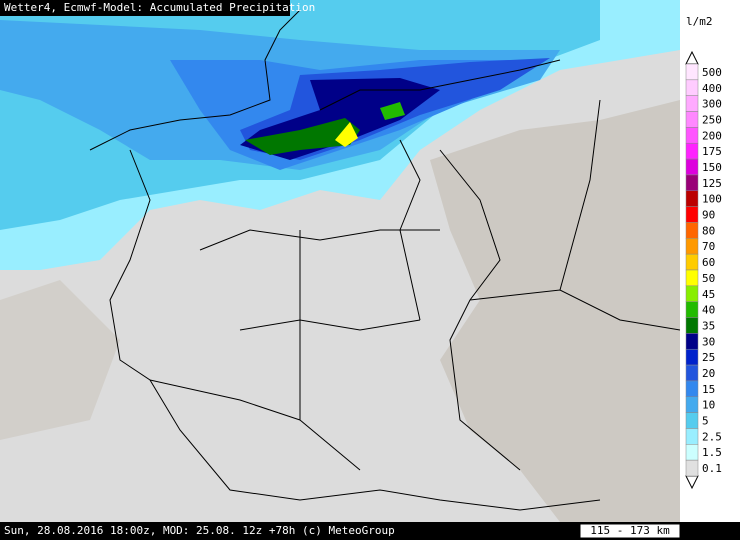  I want to click on legend-unit: l/m2, so click(699, 21).